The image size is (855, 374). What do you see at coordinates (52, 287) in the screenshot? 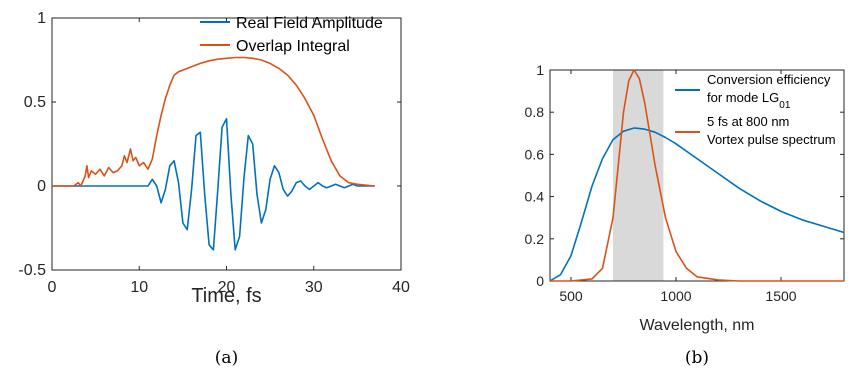
I see `x-tick-label: 0` at bounding box center [52, 287].